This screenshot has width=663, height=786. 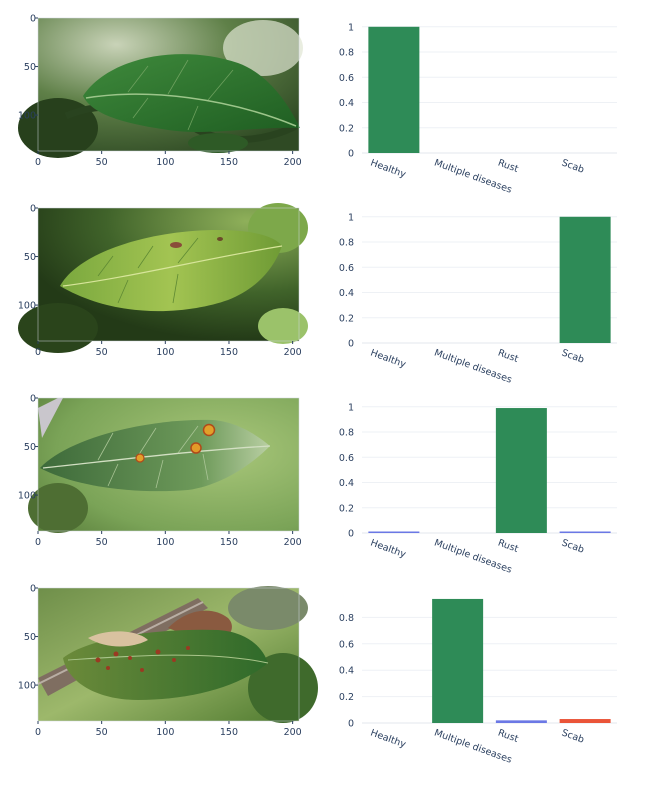 I want to click on image-panel-4: 0 50 100 150 200 0 50 100, so click(x=168, y=661).